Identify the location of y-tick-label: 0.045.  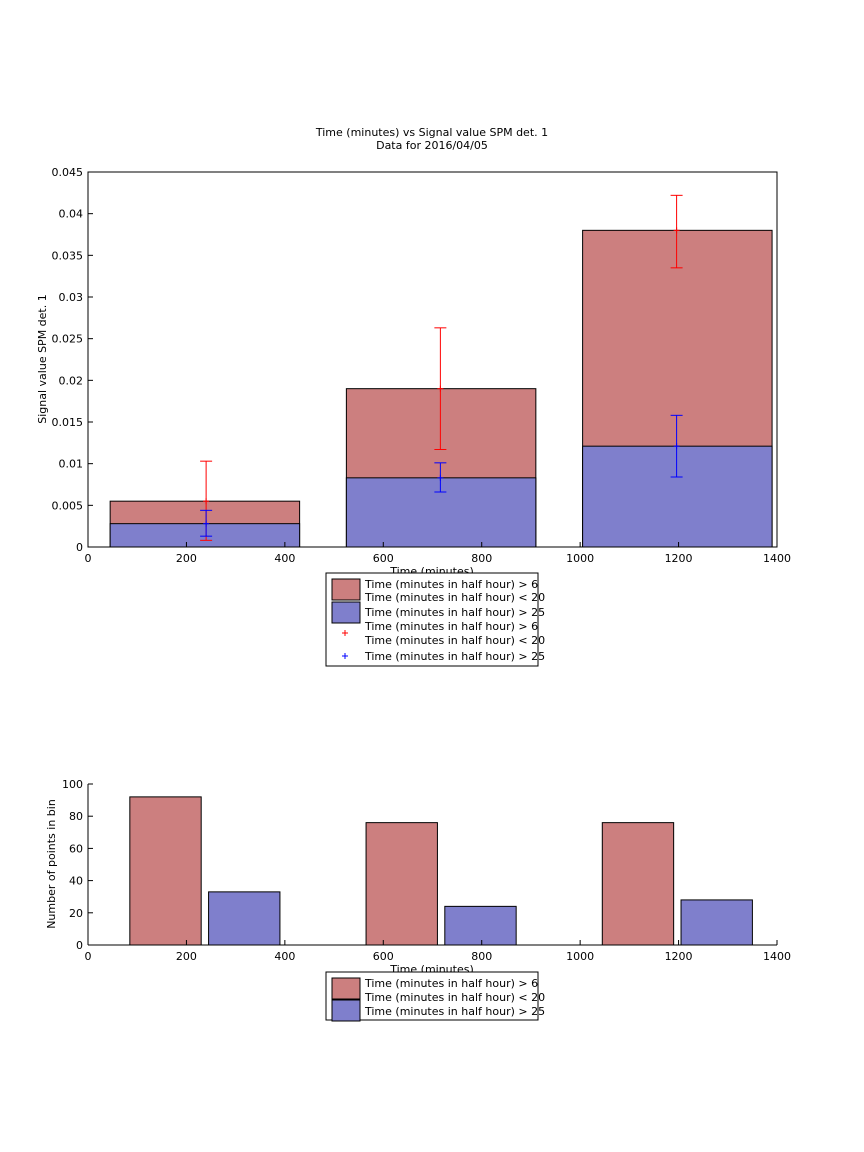
(68, 172).